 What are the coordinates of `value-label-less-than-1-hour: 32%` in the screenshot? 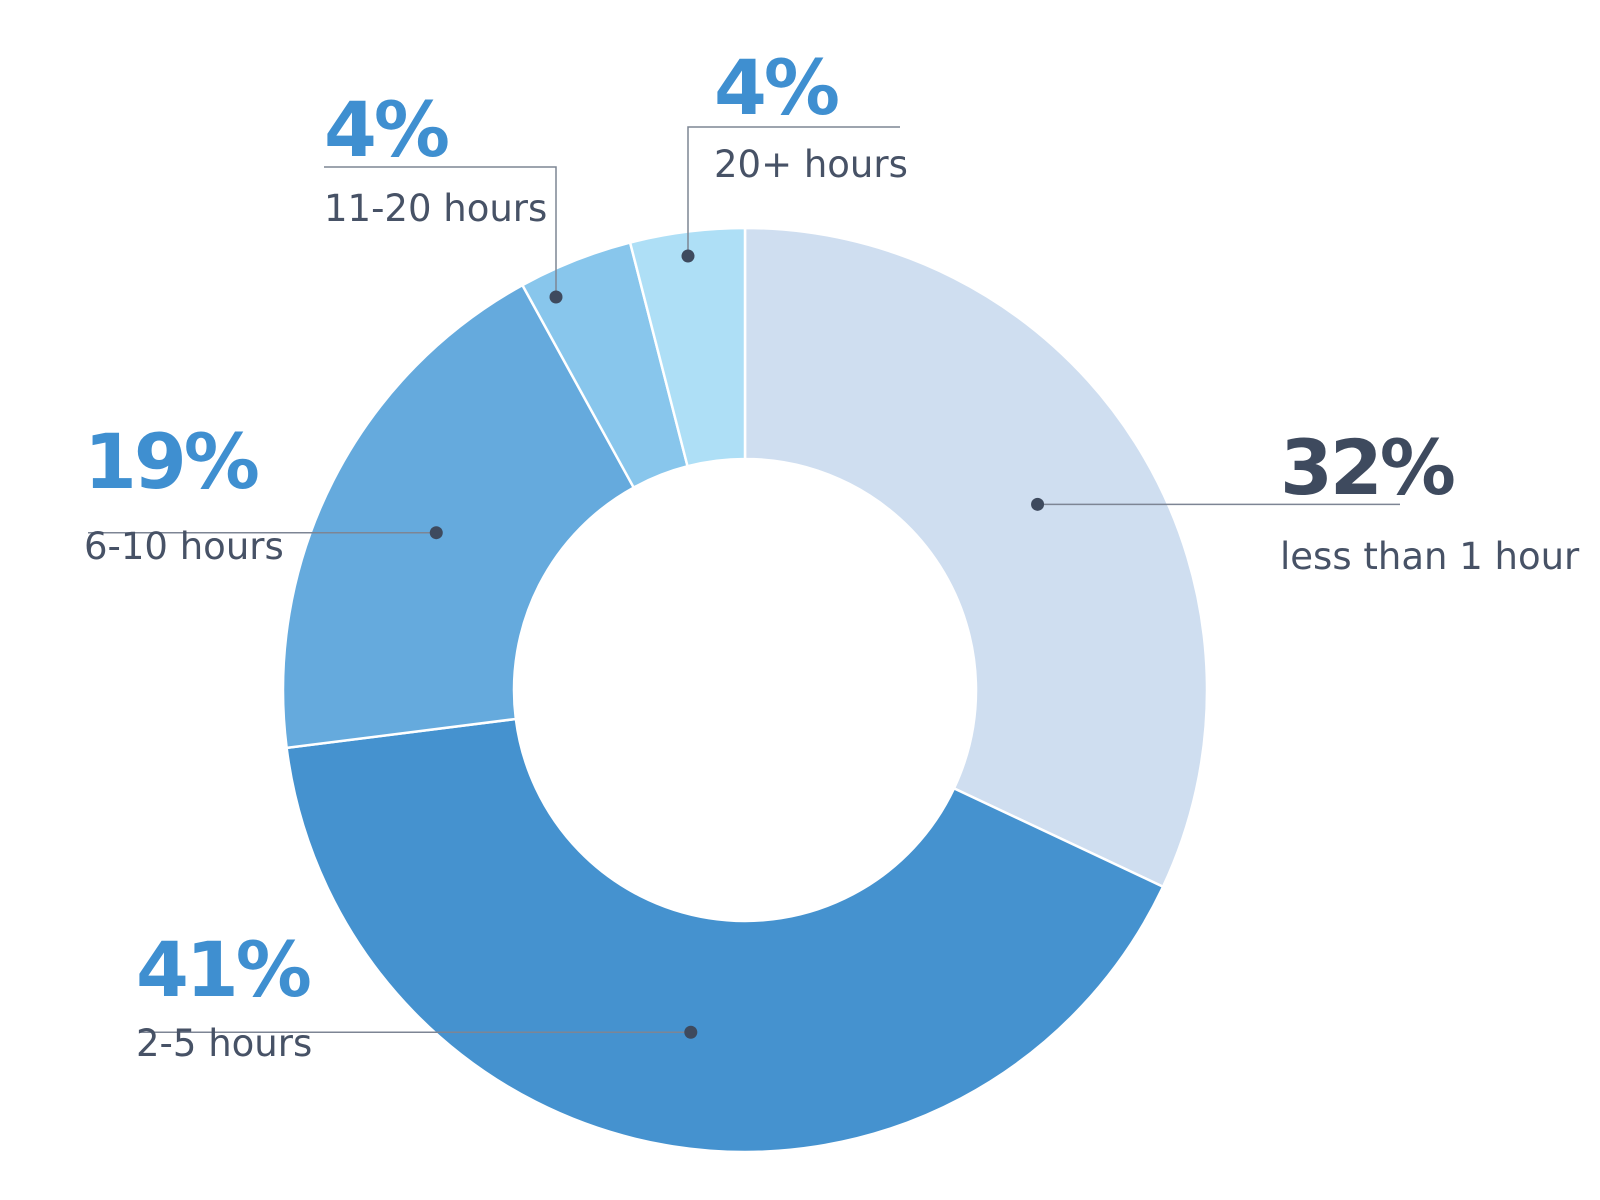 It's located at (1368, 467).